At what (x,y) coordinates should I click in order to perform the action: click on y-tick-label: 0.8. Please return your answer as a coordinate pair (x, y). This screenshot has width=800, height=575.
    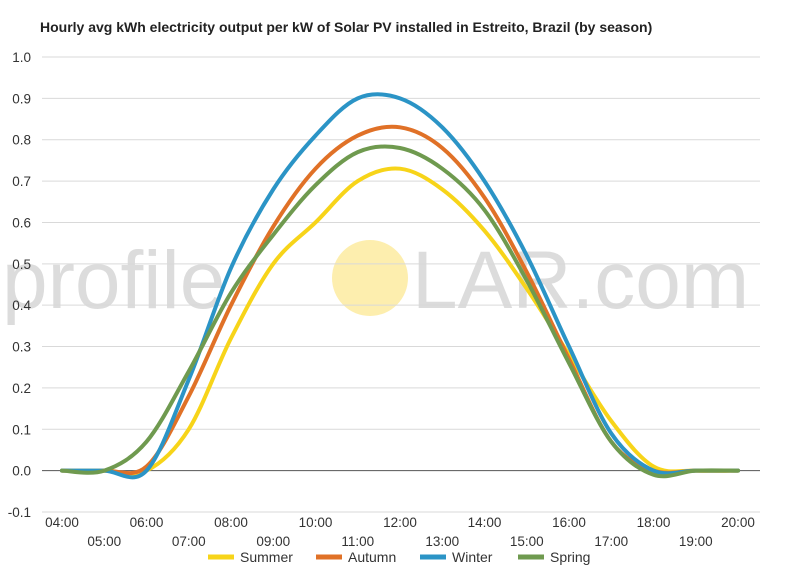
    Looking at the image, I should click on (21, 140).